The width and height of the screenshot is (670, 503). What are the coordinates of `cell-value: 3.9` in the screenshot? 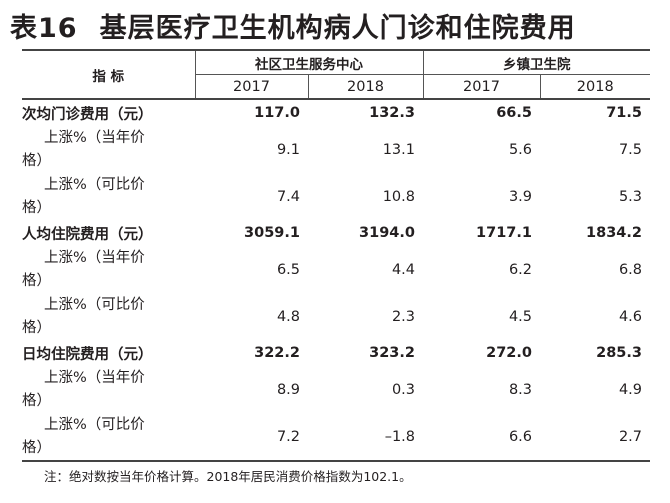 It's located at (520, 196).